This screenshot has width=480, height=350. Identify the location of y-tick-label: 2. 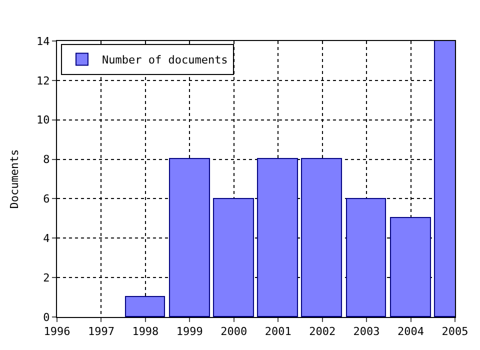
(46, 277).